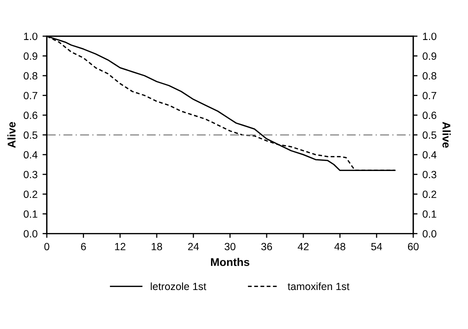 Image resolution: width=468 pixels, height=329 pixels. Describe the element at coordinates (429, 96) in the screenshot. I see `y2-tick-label: 0.7` at that location.